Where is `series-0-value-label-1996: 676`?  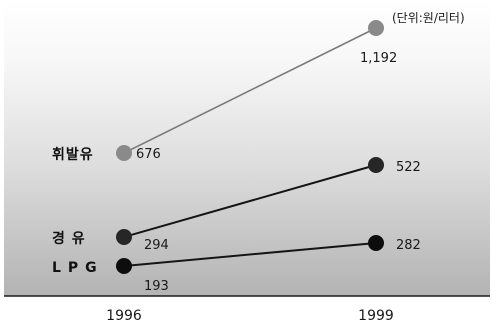 series-0-value-label-1996: 676 is located at coordinates (148, 154).